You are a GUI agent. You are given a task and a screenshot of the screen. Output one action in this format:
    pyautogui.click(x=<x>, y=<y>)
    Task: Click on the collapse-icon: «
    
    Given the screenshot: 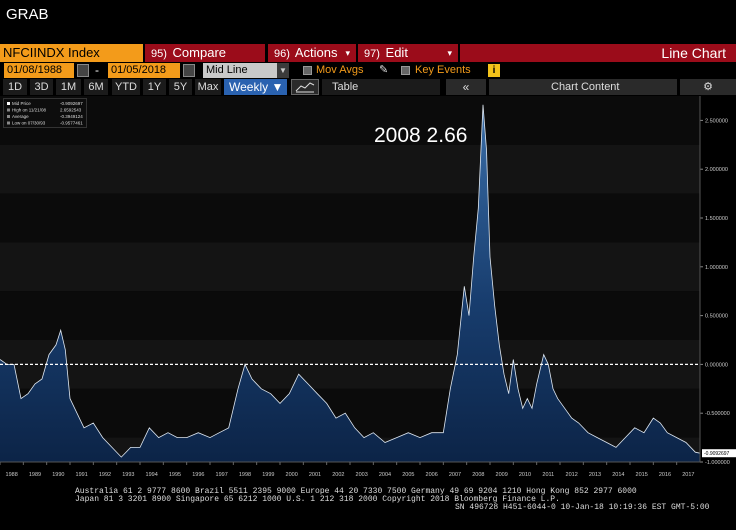 What is the action you would take?
    pyautogui.click(x=466, y=87)
    